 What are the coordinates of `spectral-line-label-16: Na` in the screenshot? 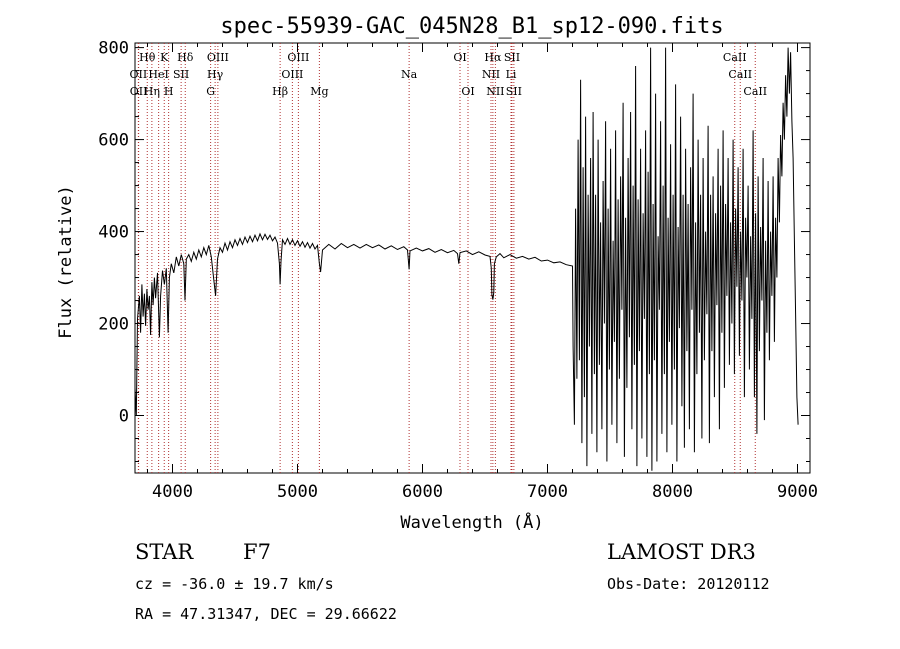 It's located at (409, 74).